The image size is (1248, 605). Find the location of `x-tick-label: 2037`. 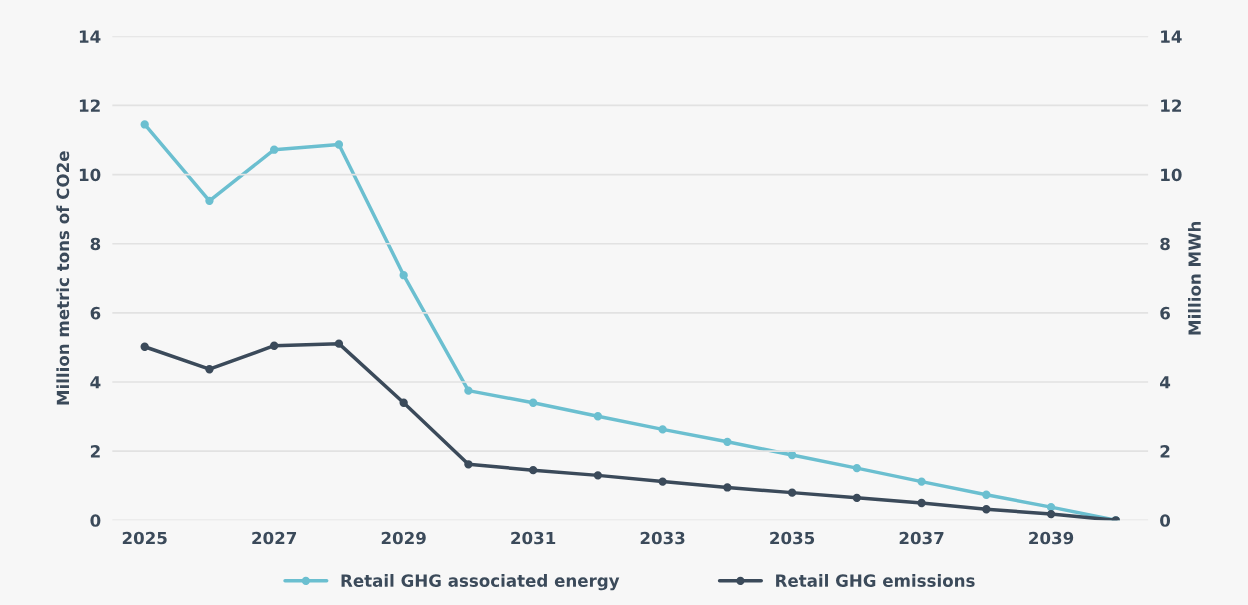

x-tick-label: 2037 is located at coordinates (921, 538).